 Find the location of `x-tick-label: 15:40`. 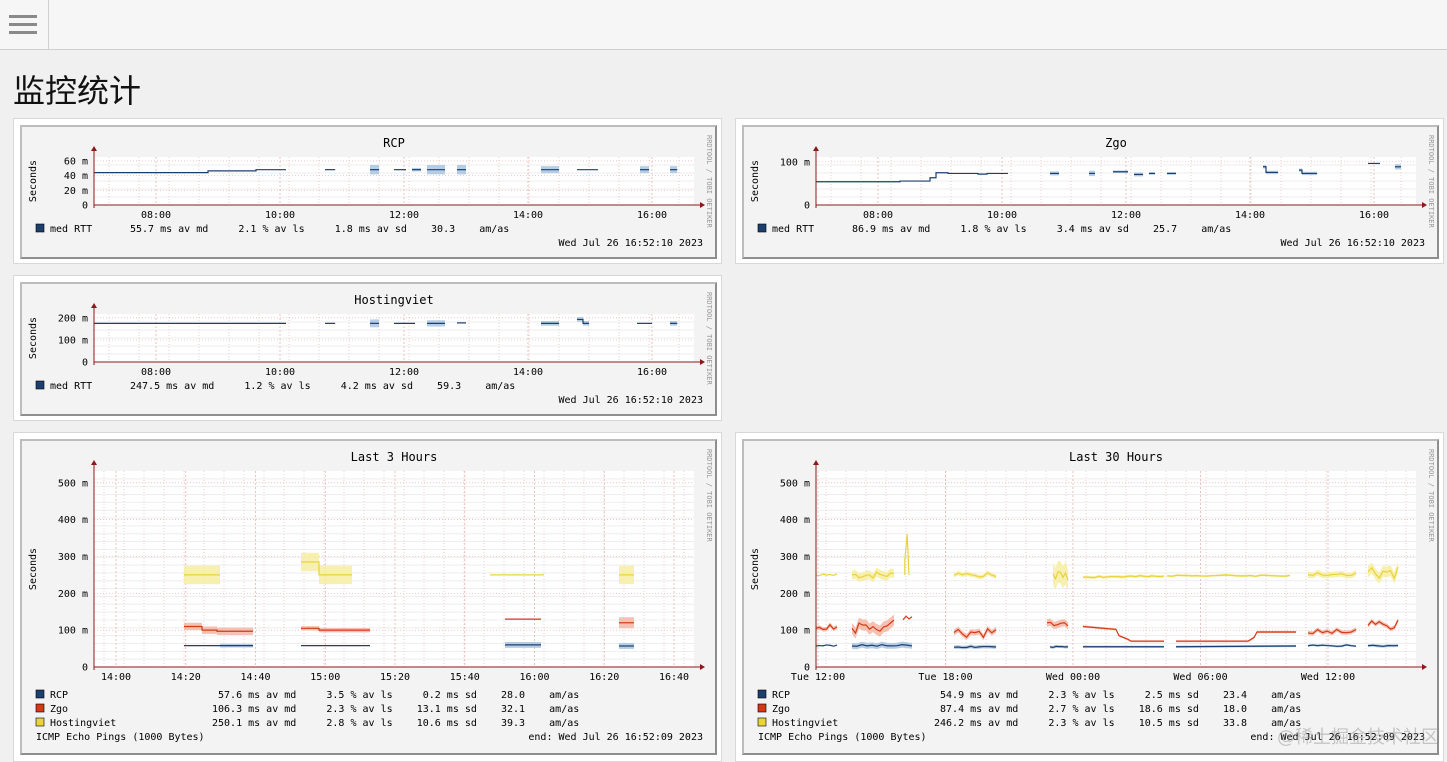

x-tick-label: 15:40 is located at coordinates (465, 677).